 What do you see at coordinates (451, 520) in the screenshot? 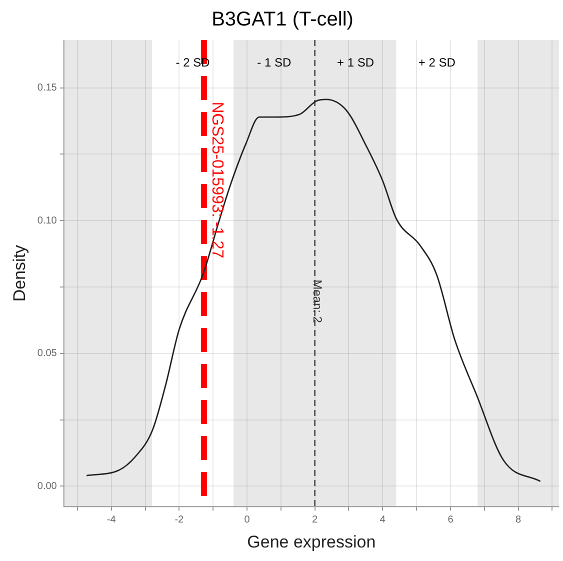
I see `x-tick-label: 6` at bounding box center [451, 520].